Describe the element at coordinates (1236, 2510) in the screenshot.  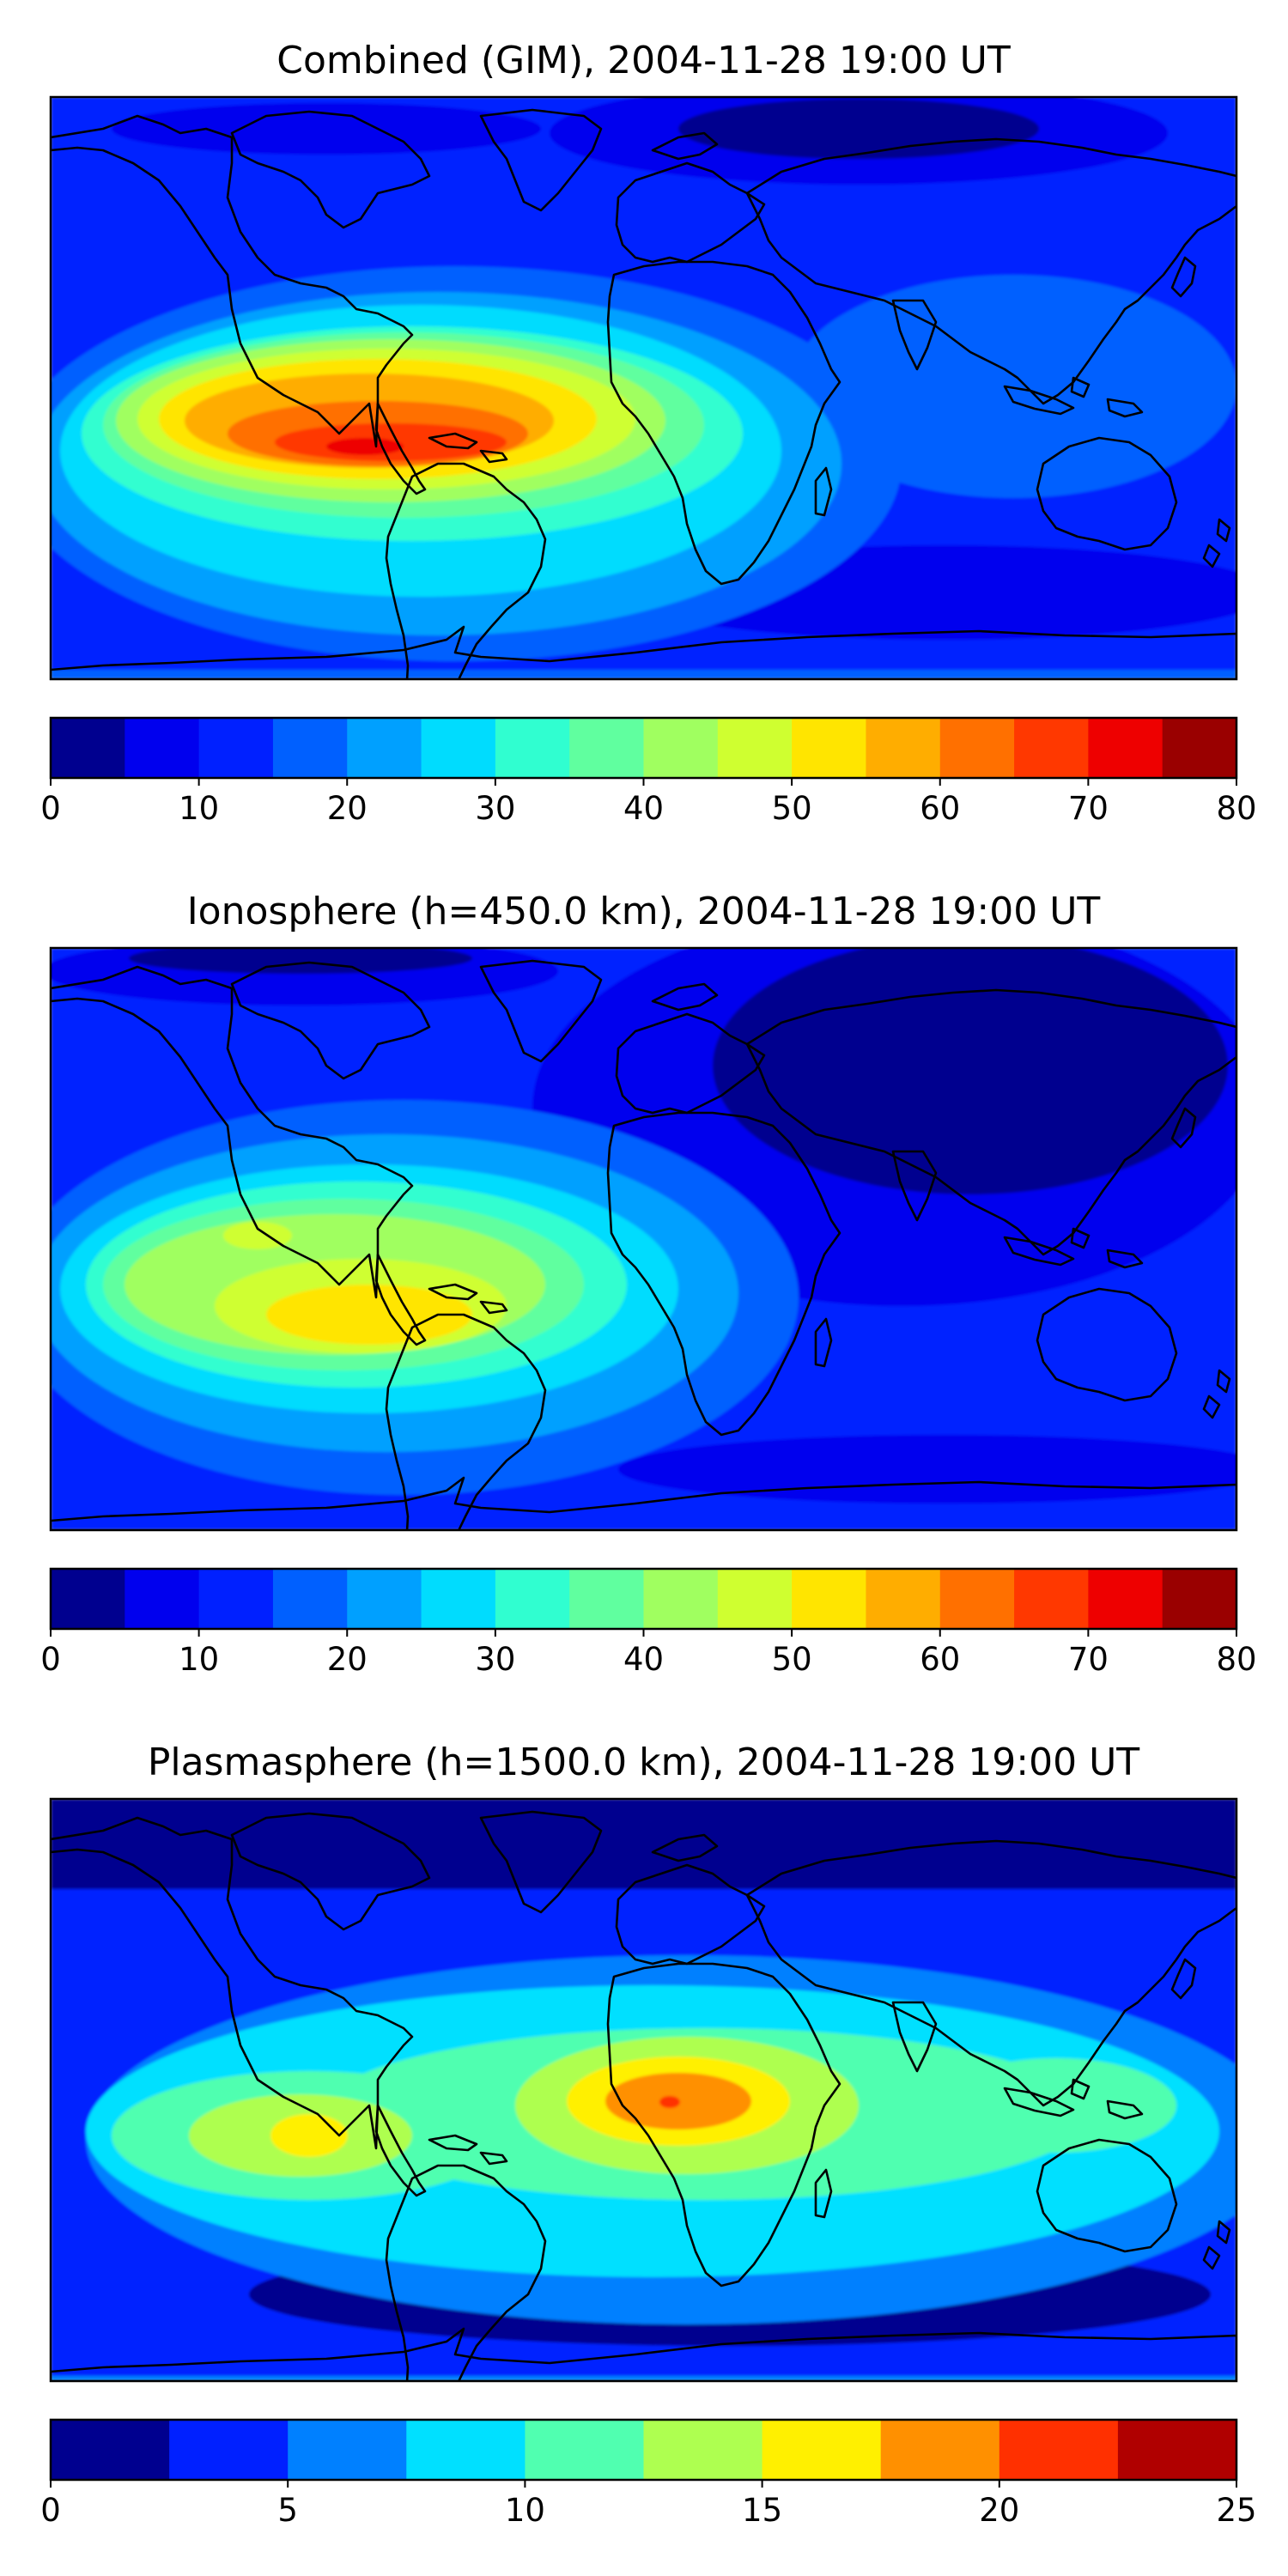
I see `colorbar-tick-label: 25` at that location.